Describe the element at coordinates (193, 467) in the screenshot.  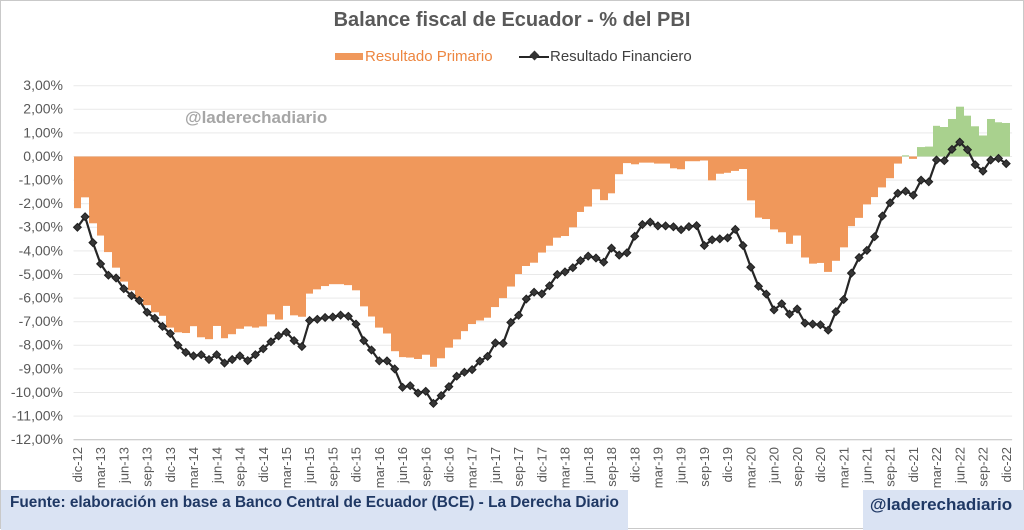
I see `svg-text: mar-14` at that location.